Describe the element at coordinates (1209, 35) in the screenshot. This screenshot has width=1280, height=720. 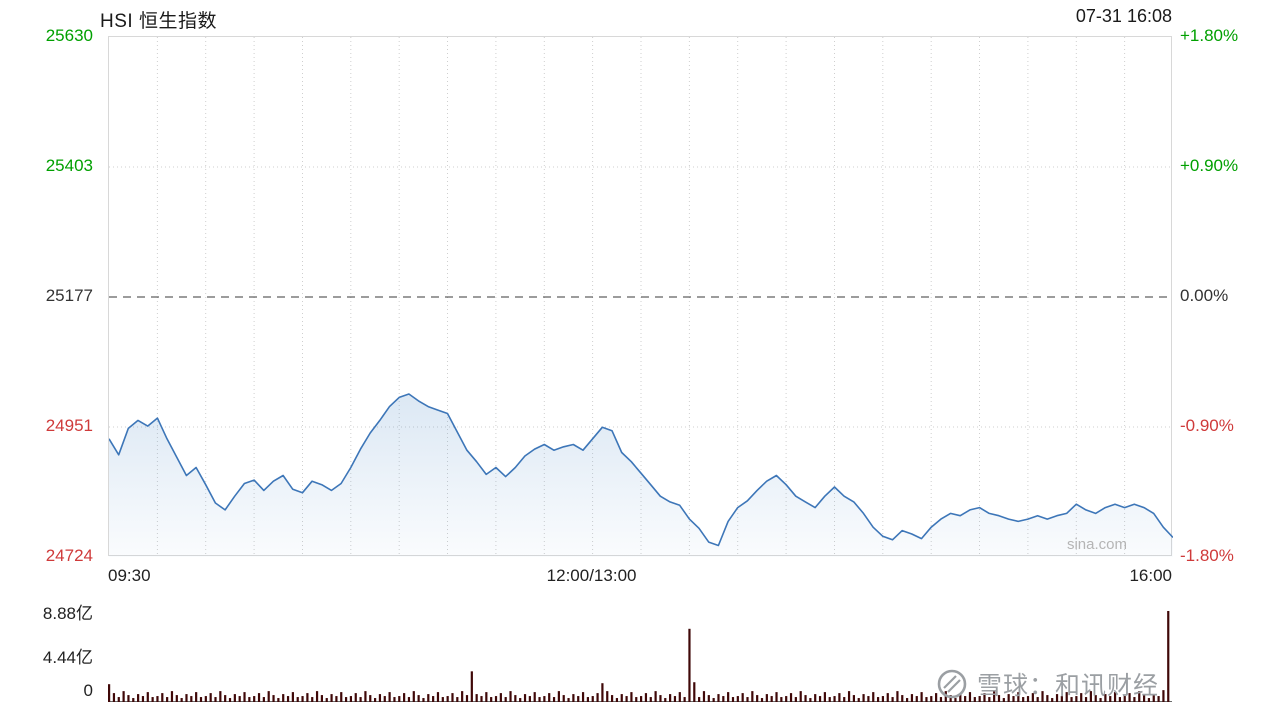
I see `y-axis-right-label: +1.80%` at that location.